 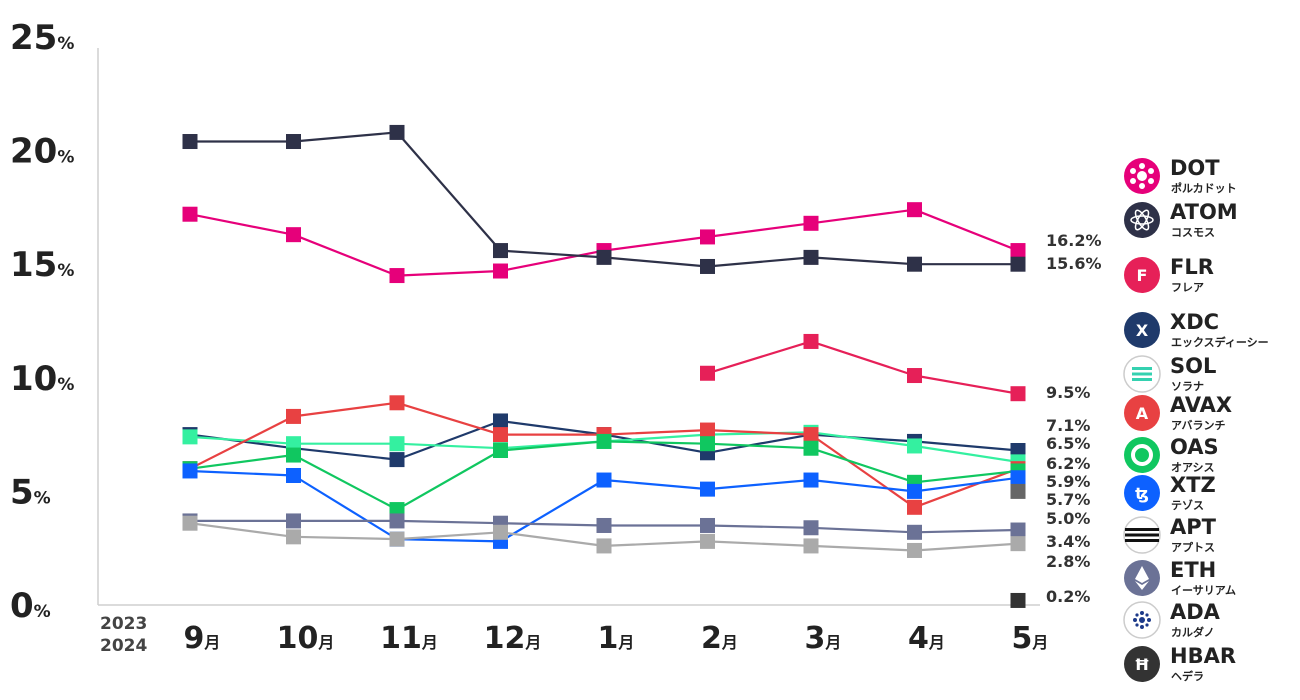 I want to click on legend-label-jp: ヘデラ, so click(x=1187, y=676).